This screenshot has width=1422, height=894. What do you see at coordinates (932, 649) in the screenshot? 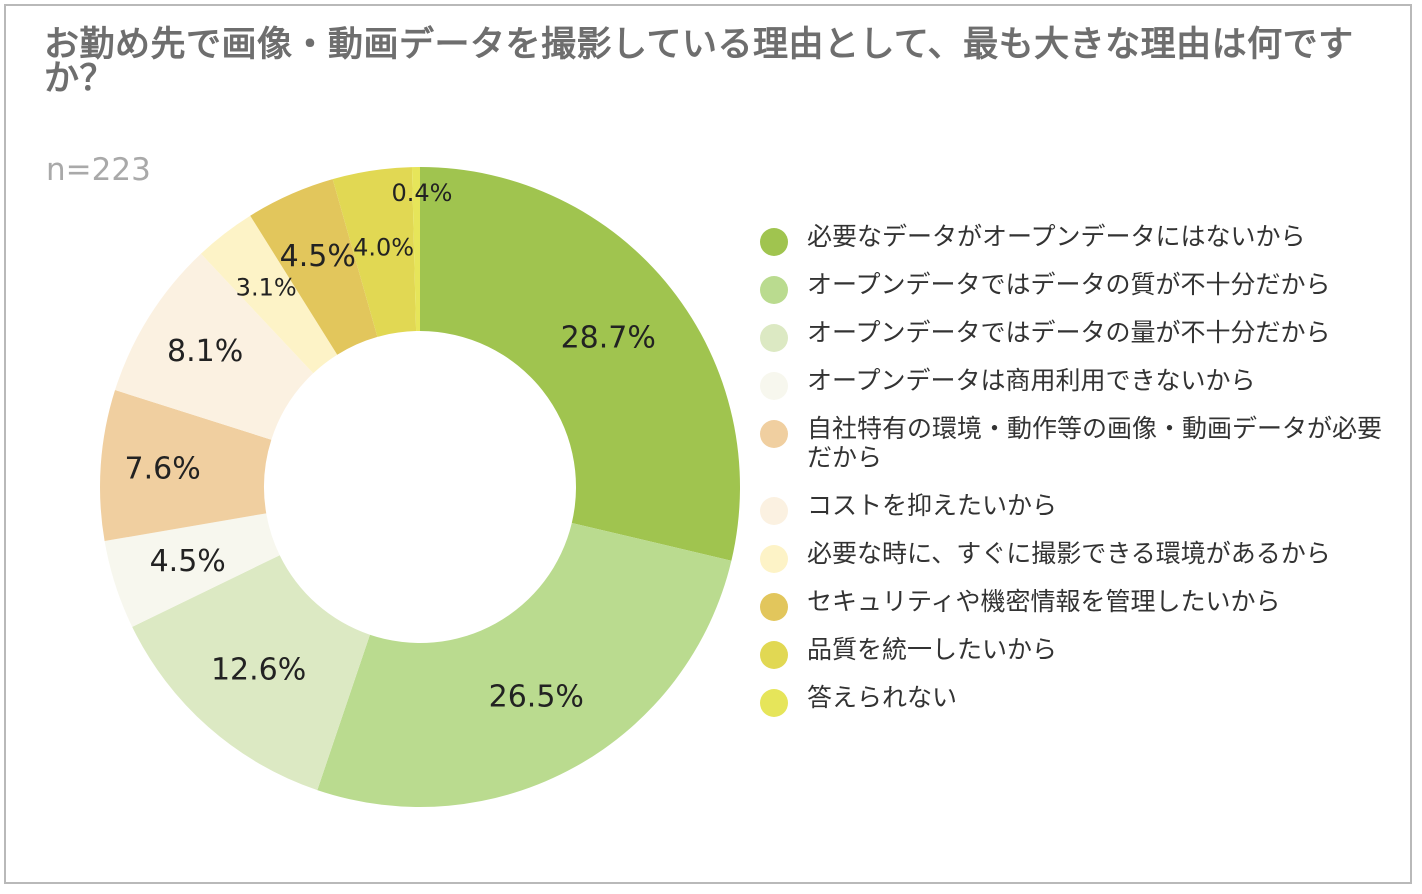
I see `legend-label: 品質を統一したいから` at bounding box center [932, 649].